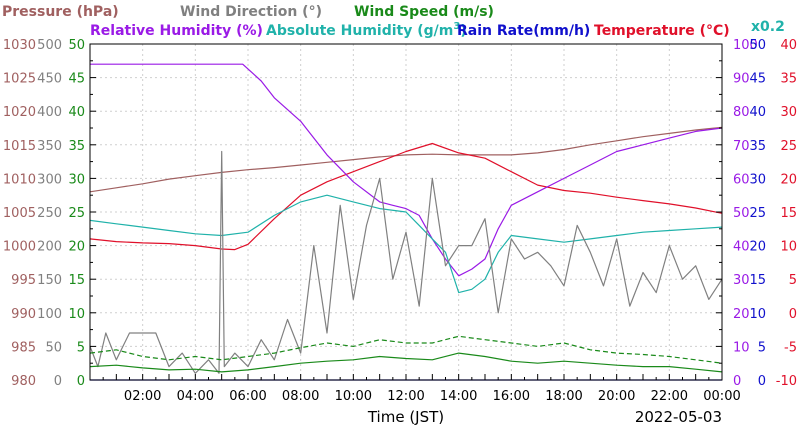  Describe the element at coordinates (793, 314) in the screenshot. I see `y-tick-label-temp: 0` at that location.